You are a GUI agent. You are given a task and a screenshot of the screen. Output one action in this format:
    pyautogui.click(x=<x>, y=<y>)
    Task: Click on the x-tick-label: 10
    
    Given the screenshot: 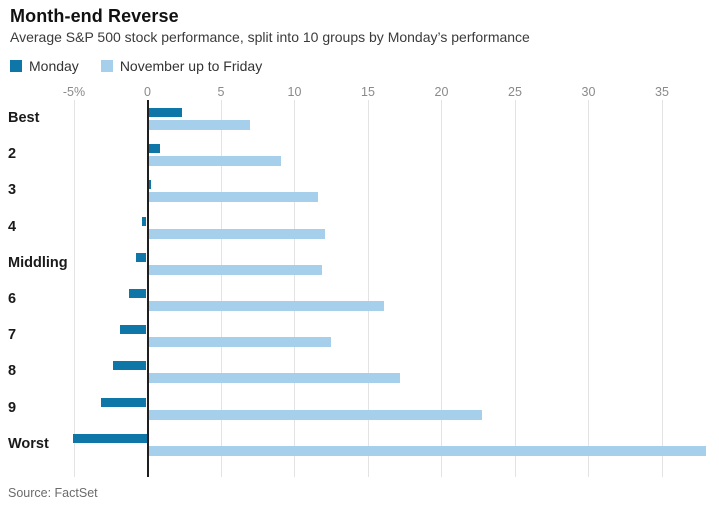 What is the action you would take?
    pyautogui.click(x=294, y=92)
    